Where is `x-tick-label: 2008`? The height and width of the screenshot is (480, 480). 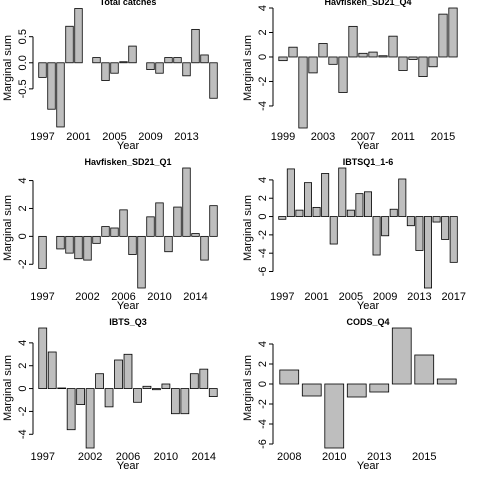
x-tick-label: 2008 is located at coordinates (289, 457).